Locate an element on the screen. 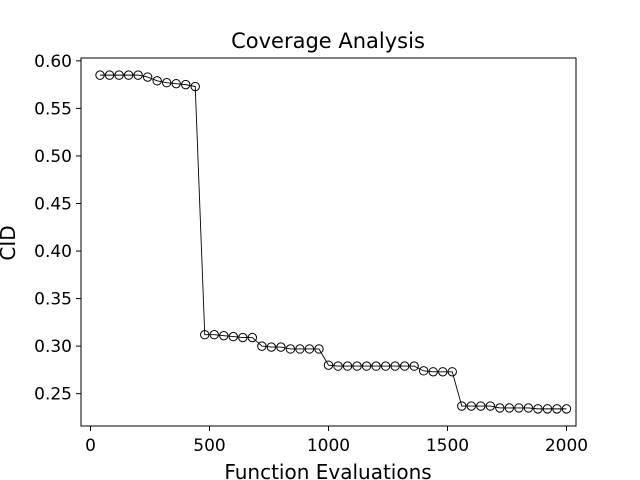  y-tick-label: 0.55 is located at coordinates (53, 109).